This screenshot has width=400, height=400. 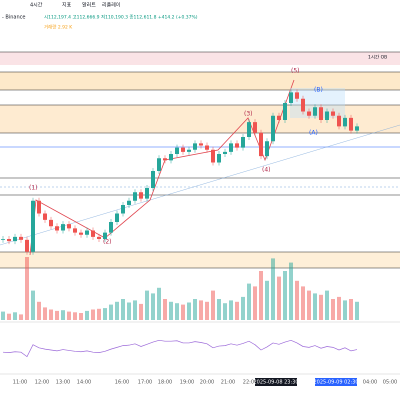 What do you see at coordinates (295, 71) in the screenshot?
I see `wave-label: (5)` at bounding box center [295, 71].